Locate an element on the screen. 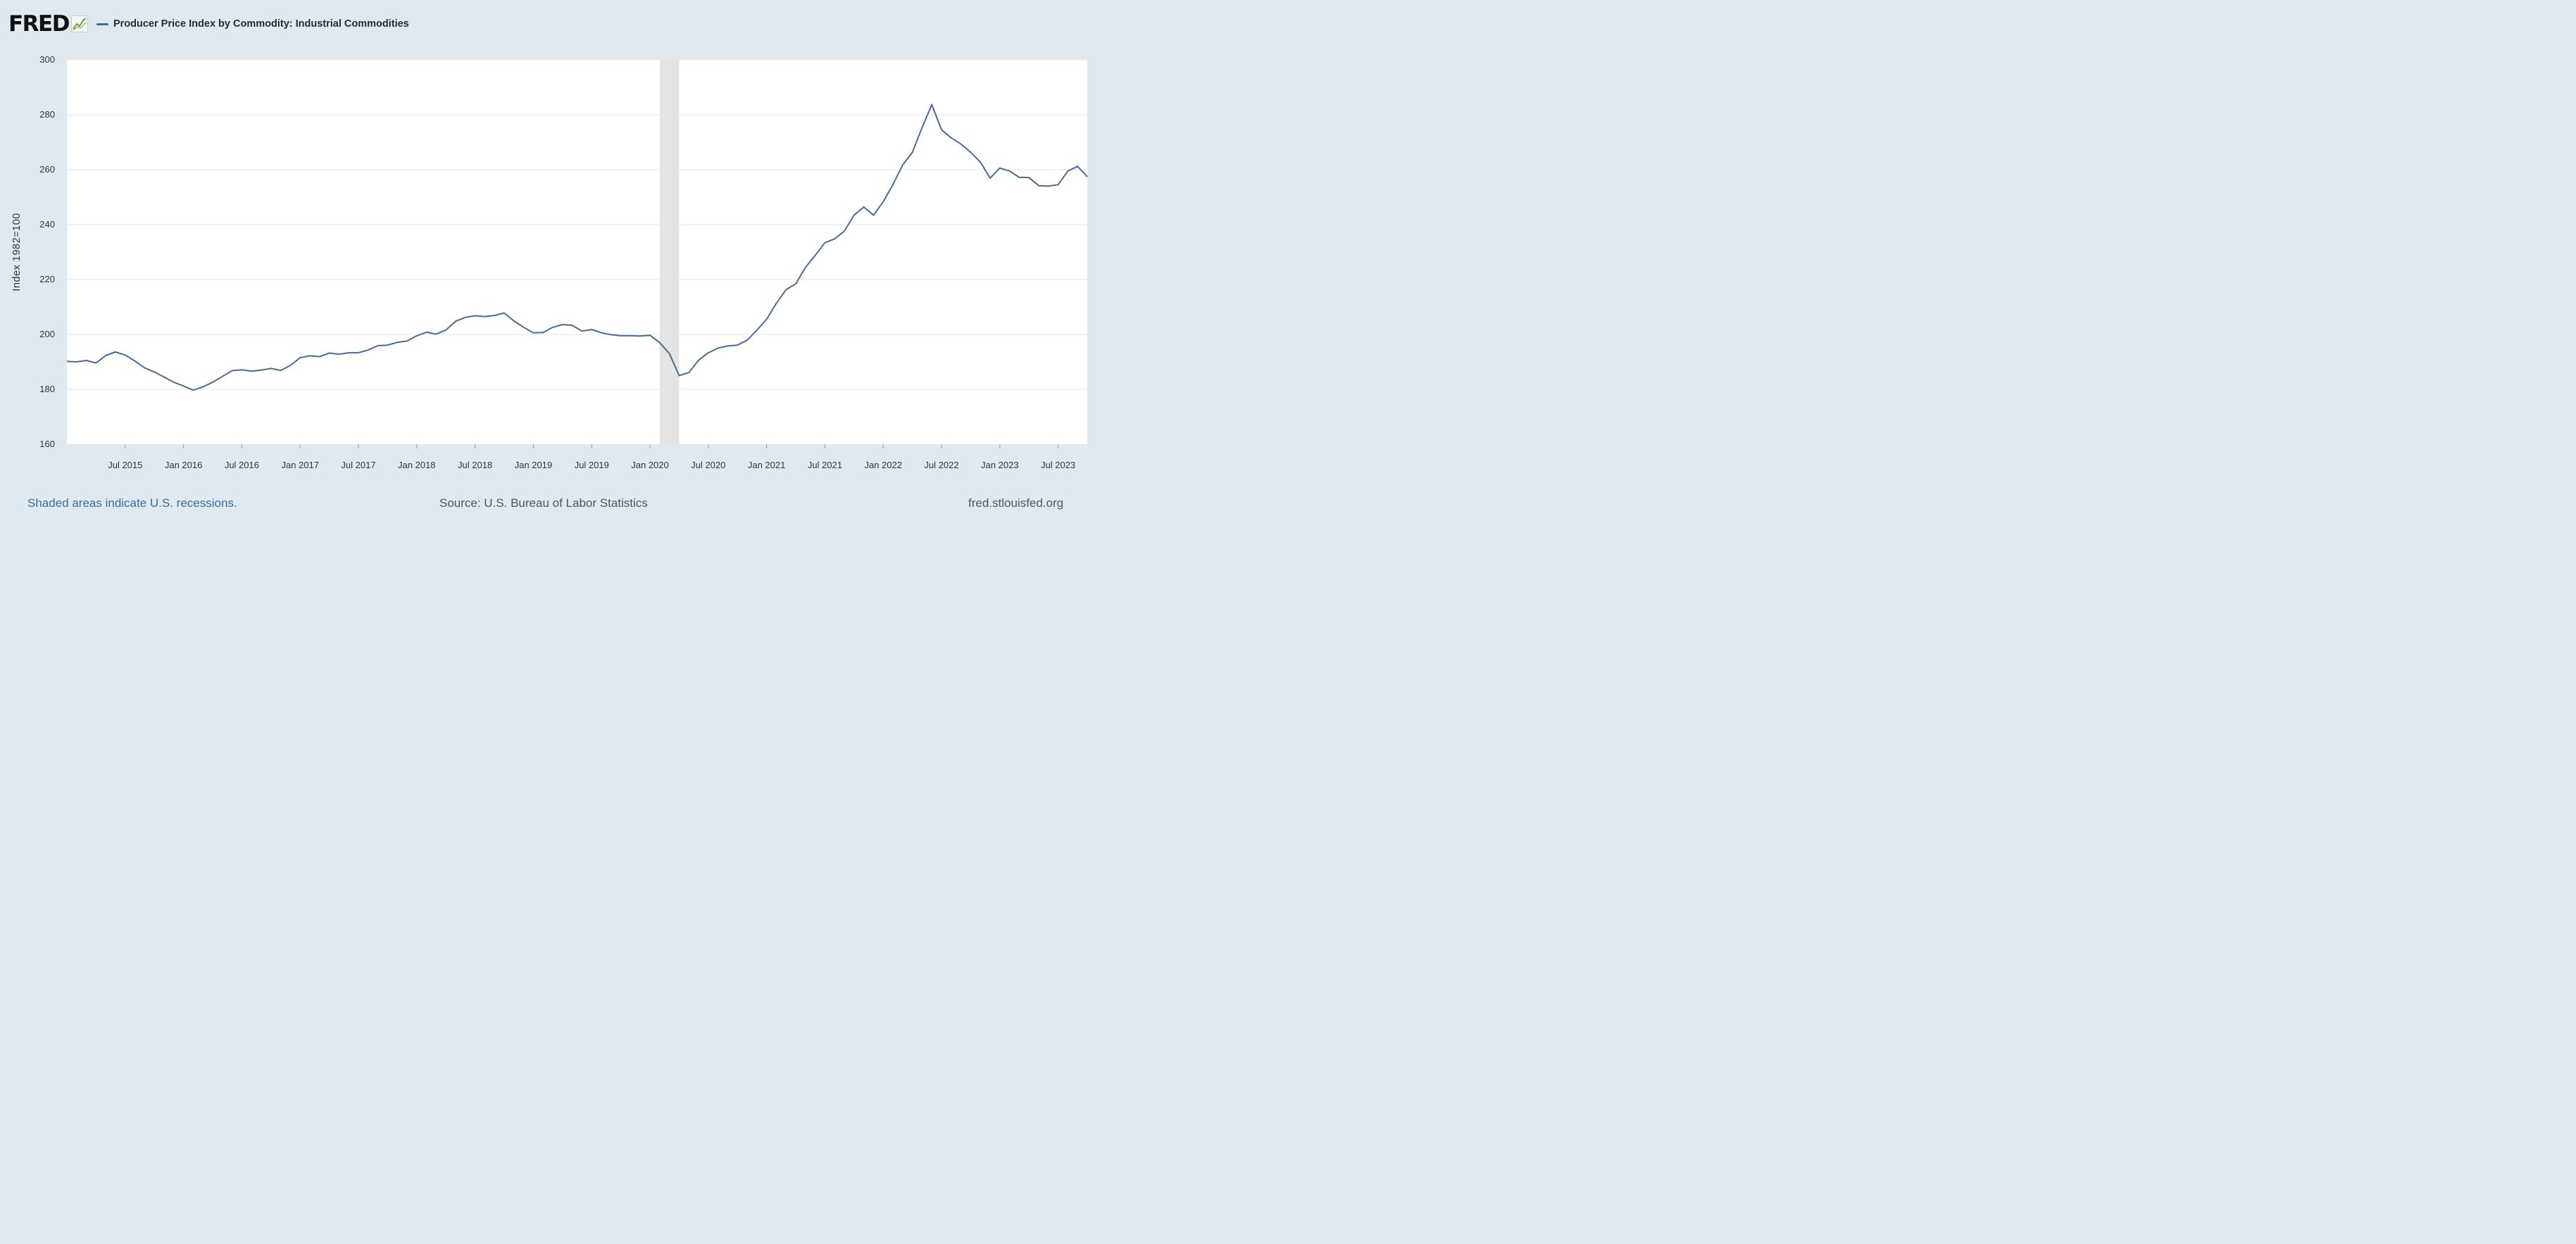 This screenshot has width=2576, height=1244. site-url: fred.stlouisfed.org is located at coordinates (1016, 503).